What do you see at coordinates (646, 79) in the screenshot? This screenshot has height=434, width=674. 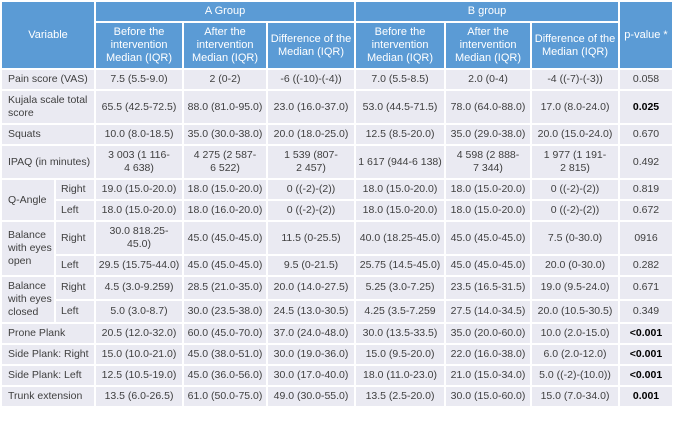 I see `p-value-cell: 0.058` at bounding box center [646, 79].